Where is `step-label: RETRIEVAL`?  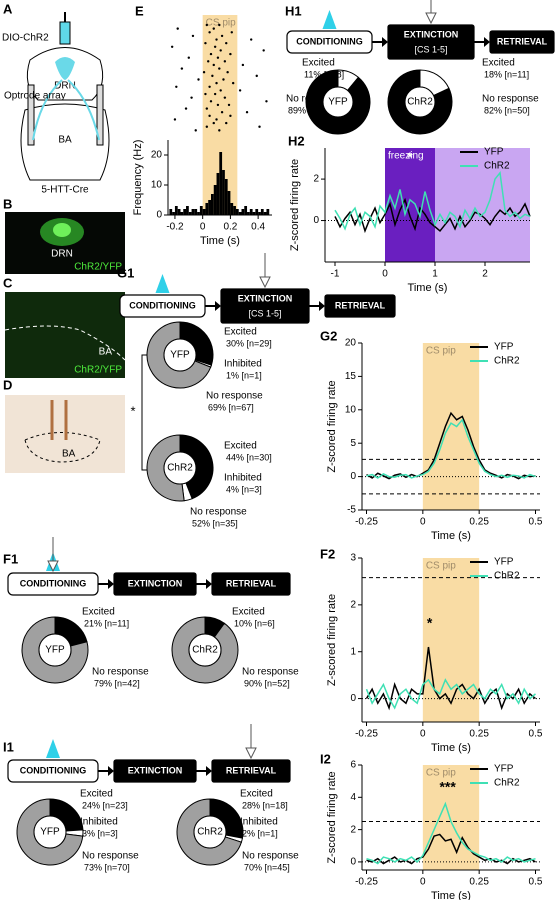 step-label: RETRIEVAL is located at coordinates (522, 41).